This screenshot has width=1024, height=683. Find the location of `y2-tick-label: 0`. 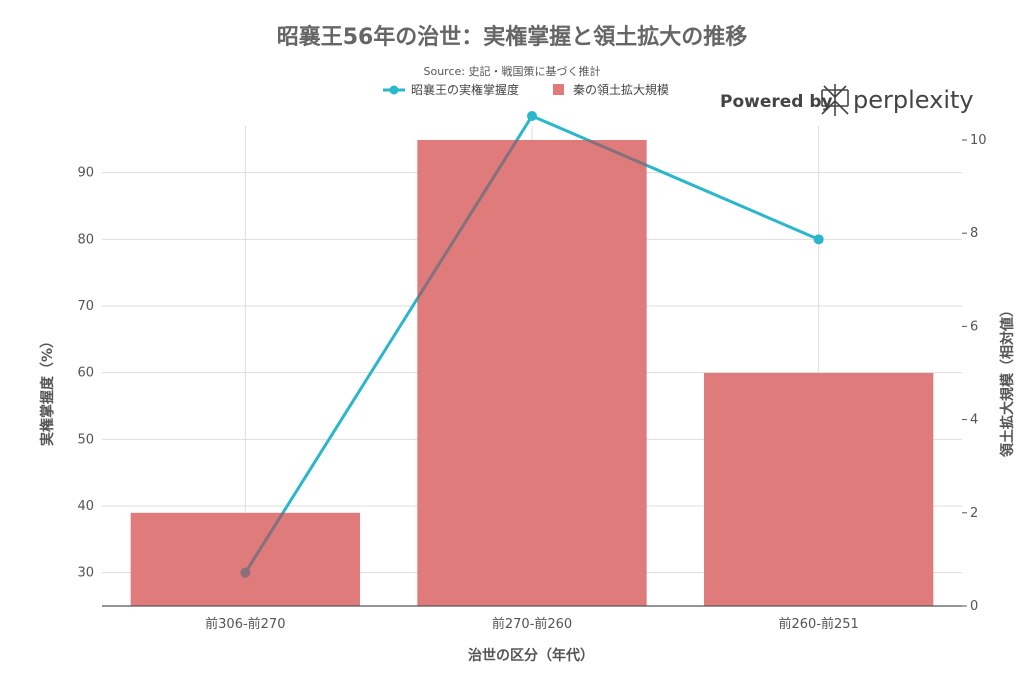

y2-tick-label: 0 is located at coordinates (974, 606).